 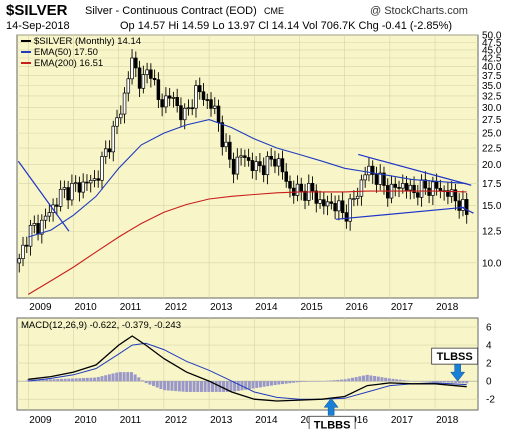 I want to click on price-y-tick: 47.5, so click(x=492, y=43).